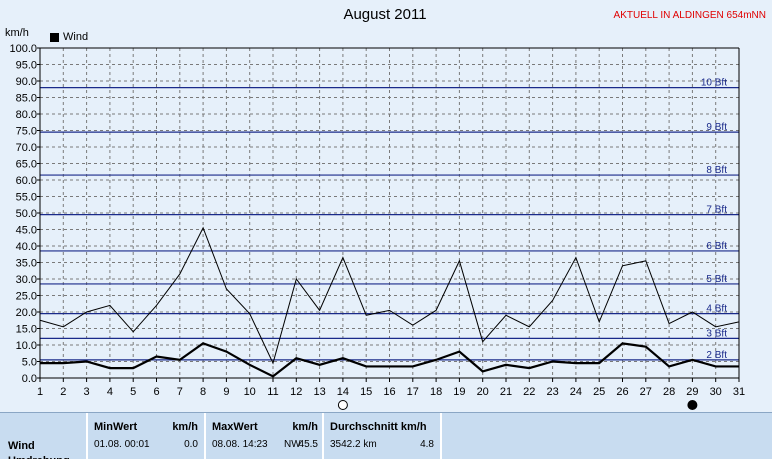  I want to click on beaufort-label: 2 Bft, so click(716, 355).